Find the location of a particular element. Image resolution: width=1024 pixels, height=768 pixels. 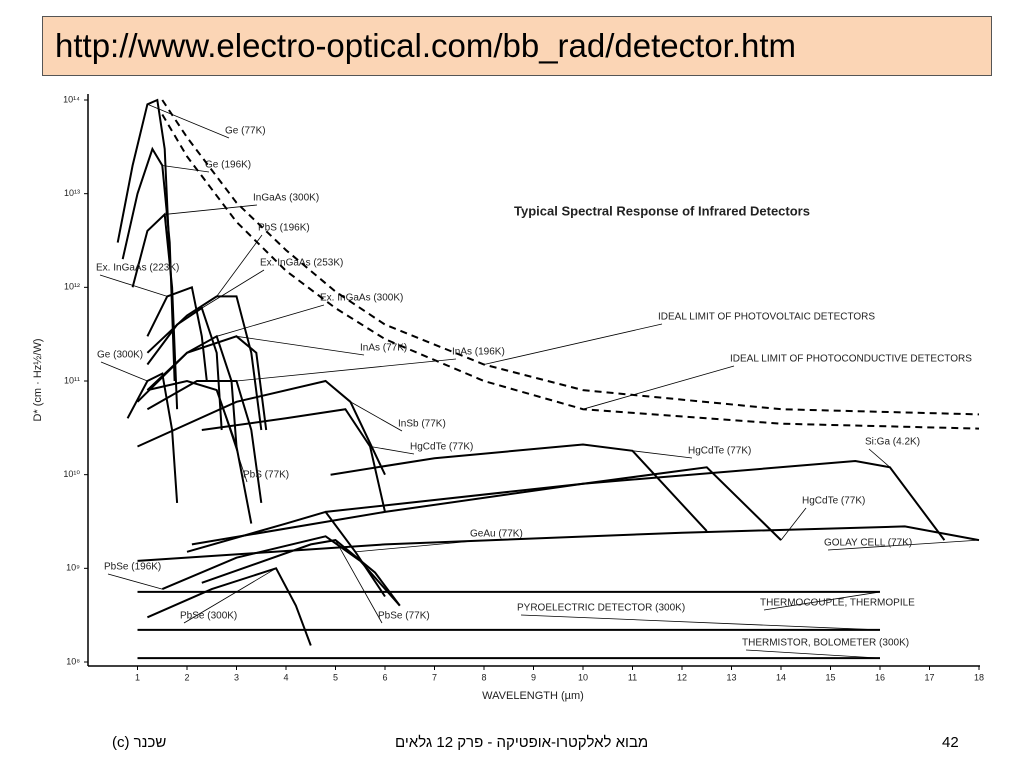

y-tick-label: 10¹¹ is located at coordinates (72, 380).